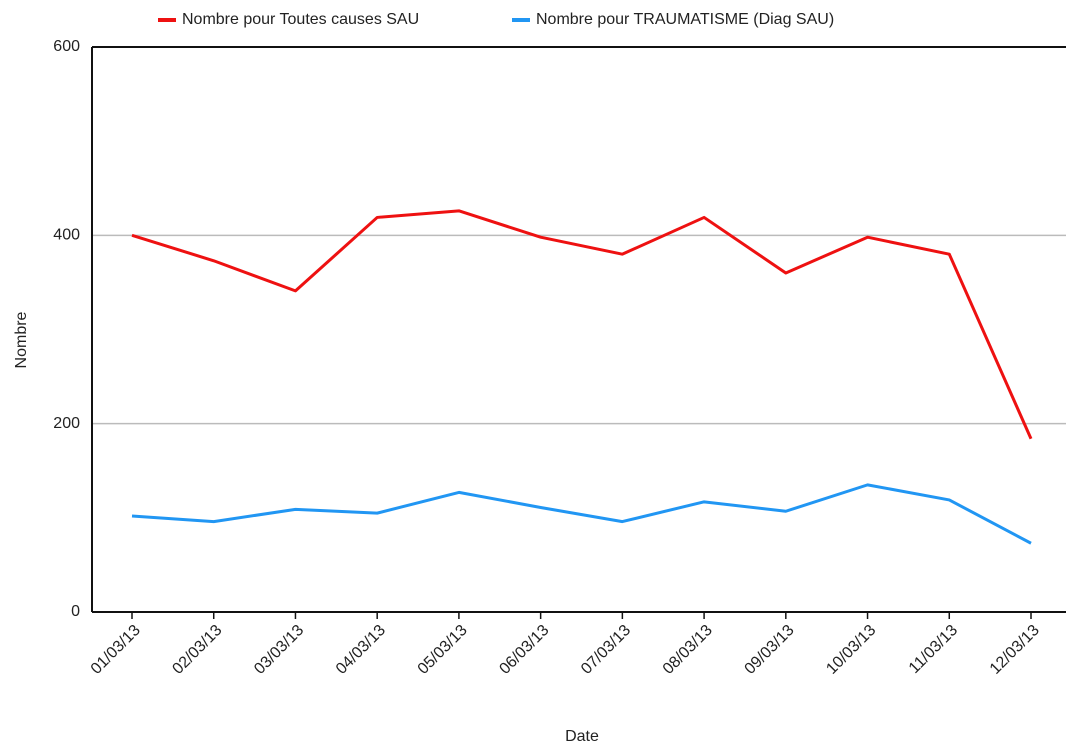 The image size is (1066, 747). Describe the element at coordinates (851, 650) in the screenshot. I see `x-tick-label: 10/03/13` at that location.